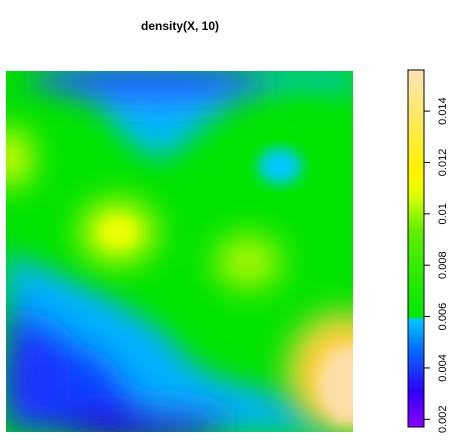 This screenshot has width=456, height=441. I want to click on colorbar-tick-label: 0.014, so click(443, 111).